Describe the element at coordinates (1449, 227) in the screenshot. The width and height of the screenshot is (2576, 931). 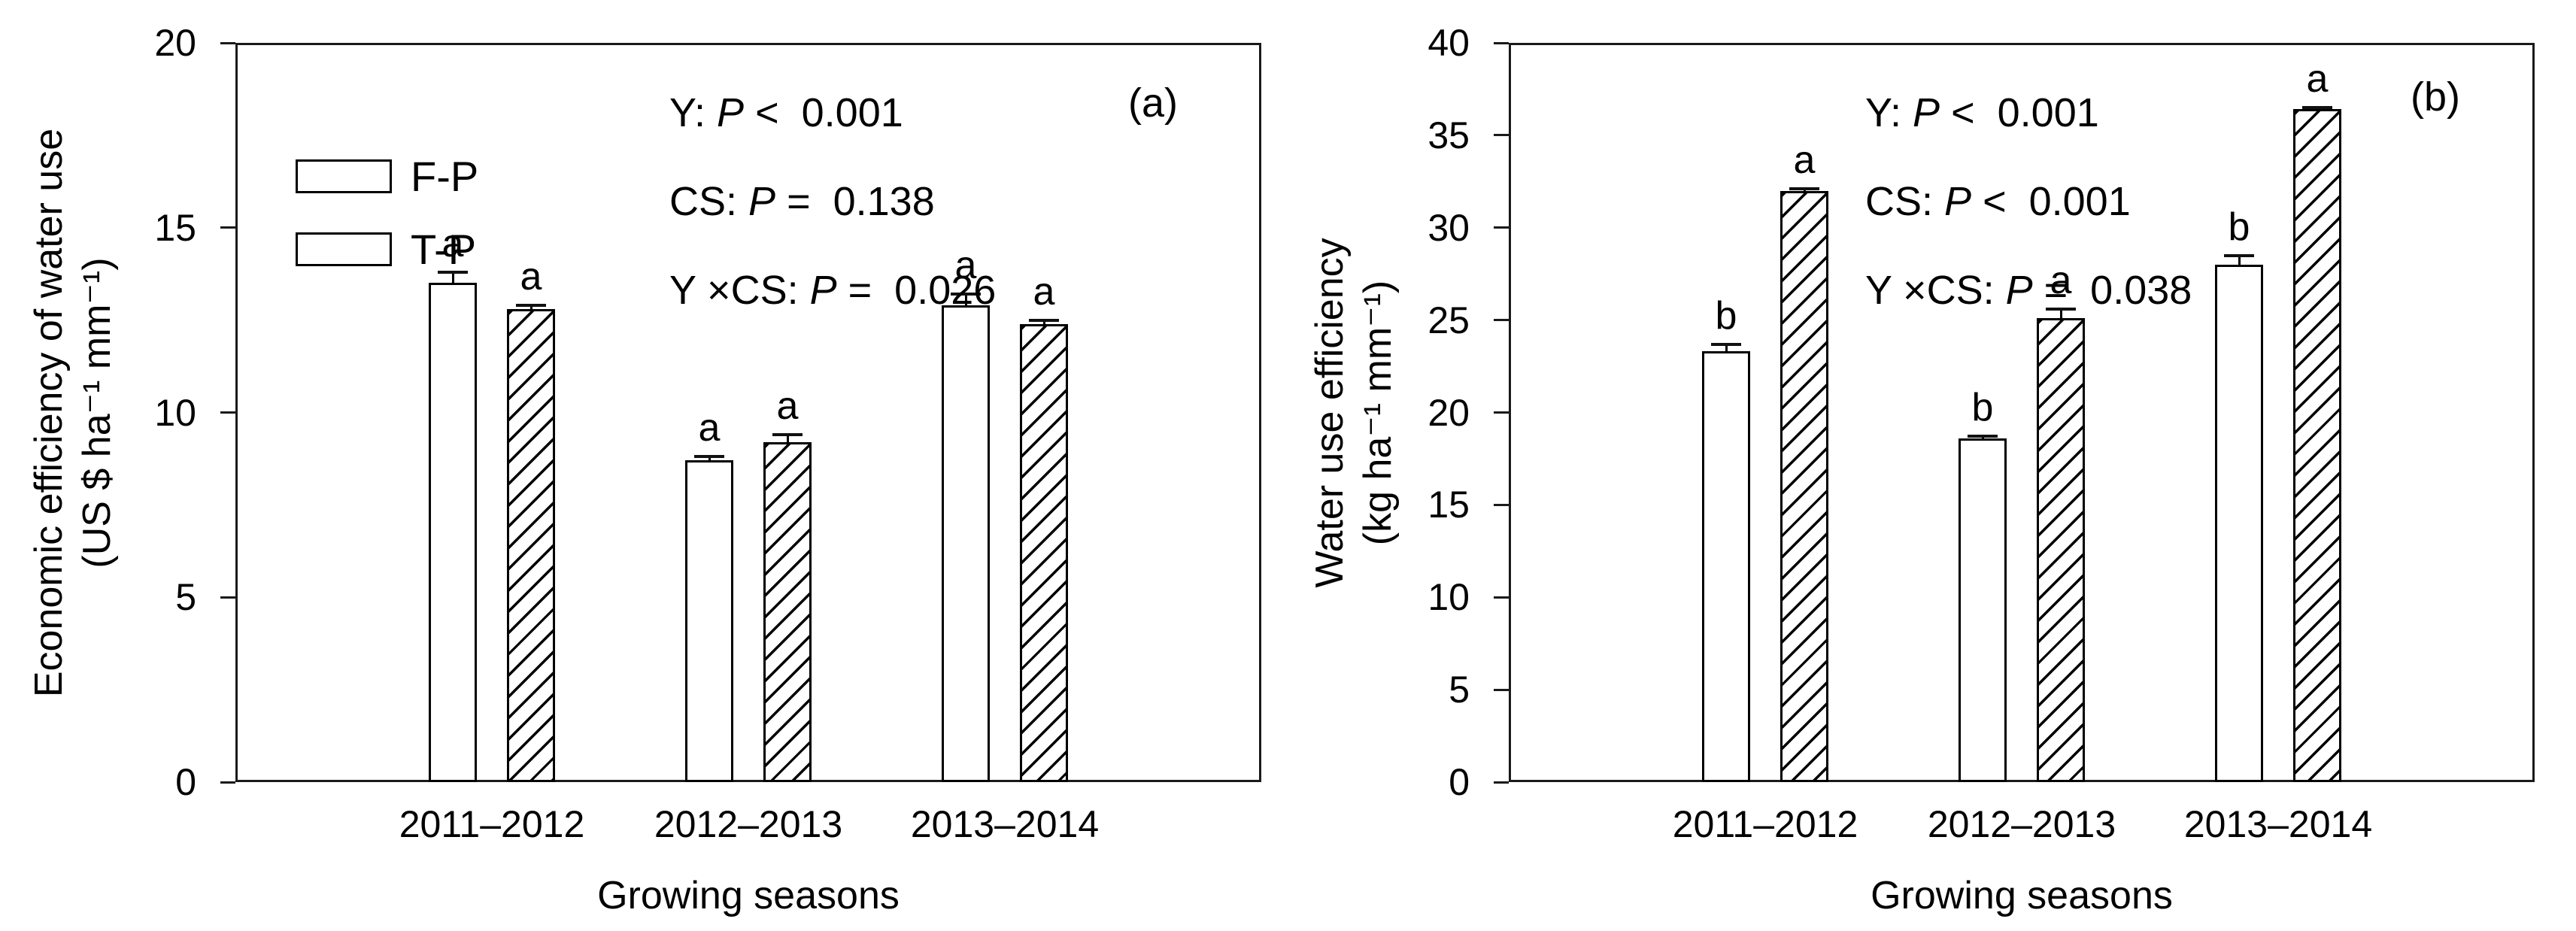
I see `y-tick-label: 30` at that location.